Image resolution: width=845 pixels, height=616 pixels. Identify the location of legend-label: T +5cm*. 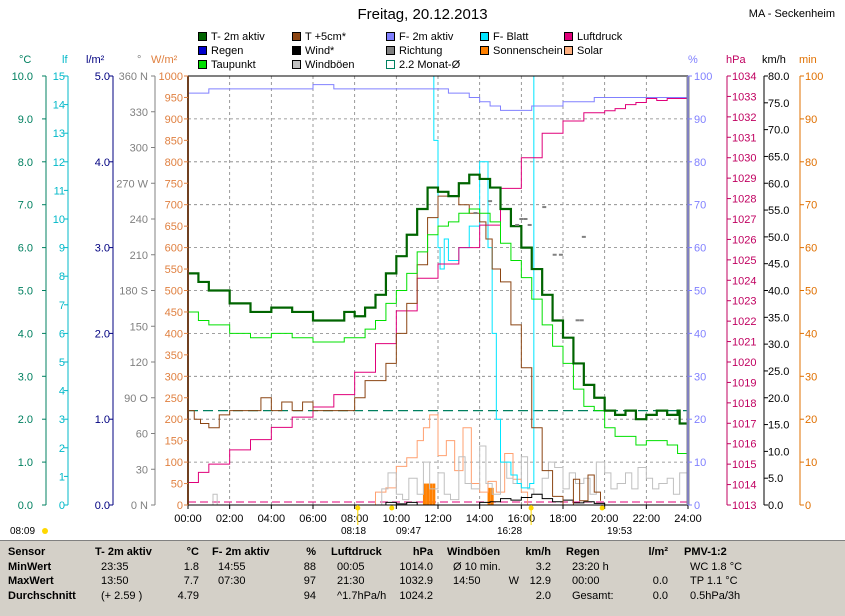
(326, 37).